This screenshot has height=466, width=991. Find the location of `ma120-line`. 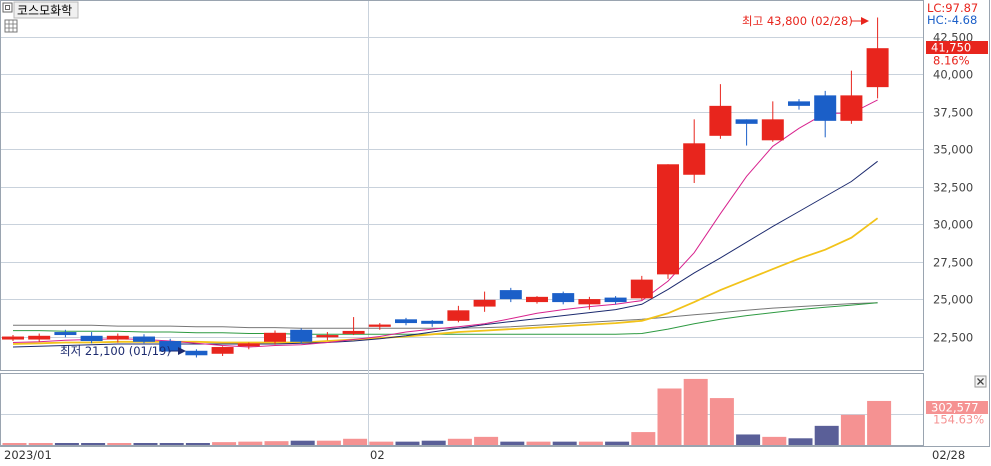

ma120-line is located at coordinates (445, 318).